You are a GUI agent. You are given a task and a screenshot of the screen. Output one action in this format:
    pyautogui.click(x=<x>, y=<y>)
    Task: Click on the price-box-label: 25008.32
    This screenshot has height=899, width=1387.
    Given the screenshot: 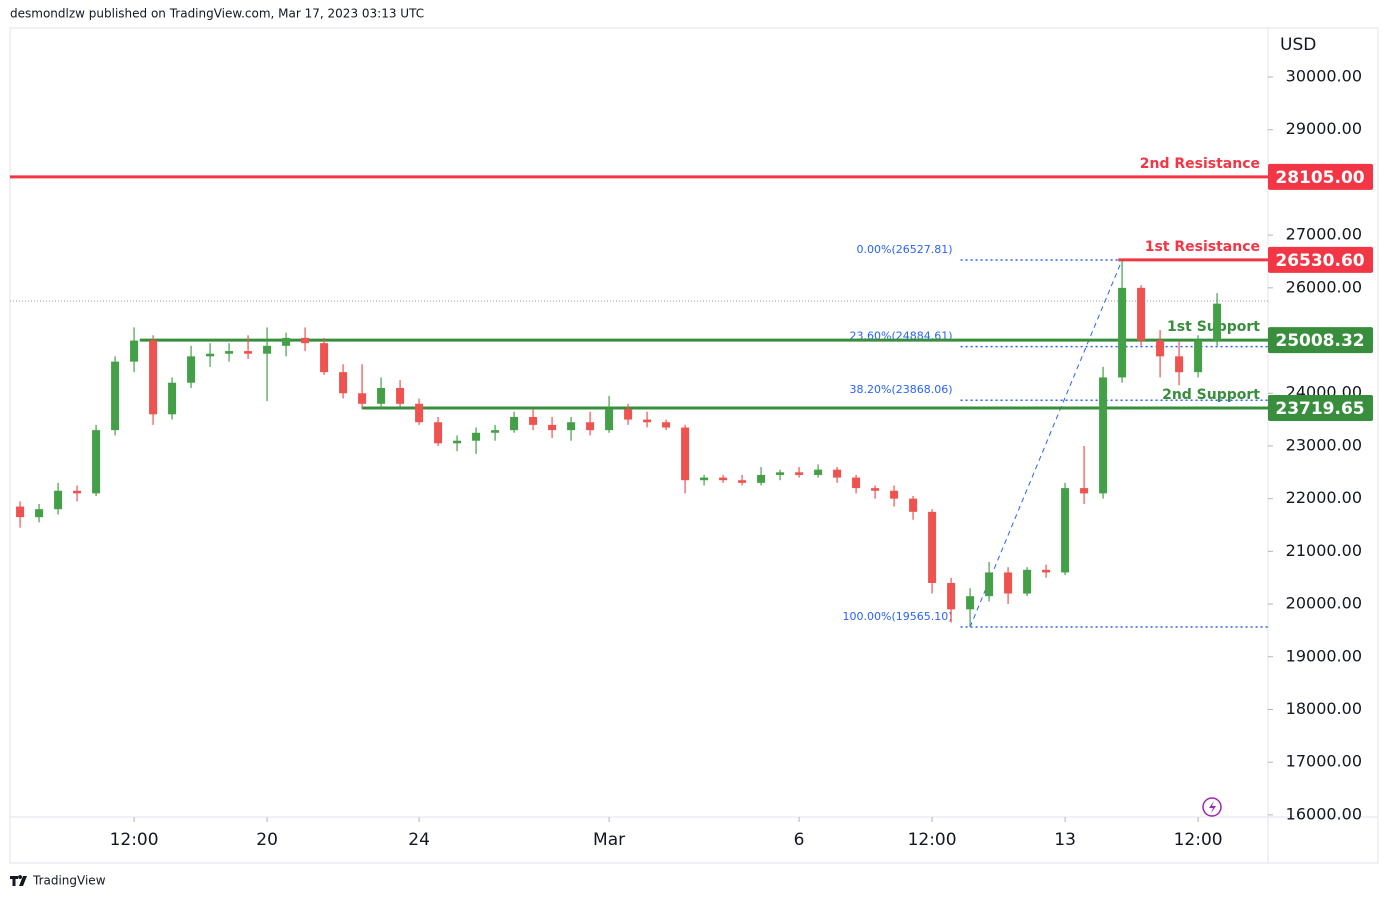 What is the action you would take?
    pyautogui.click(x=1319, y=341)
    